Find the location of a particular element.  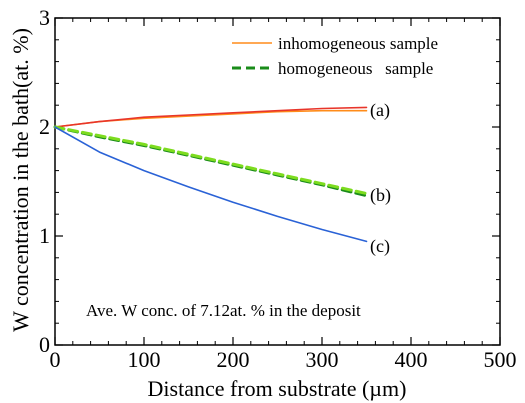

y-tick-label: 0 is located at coordinates (44, 344).